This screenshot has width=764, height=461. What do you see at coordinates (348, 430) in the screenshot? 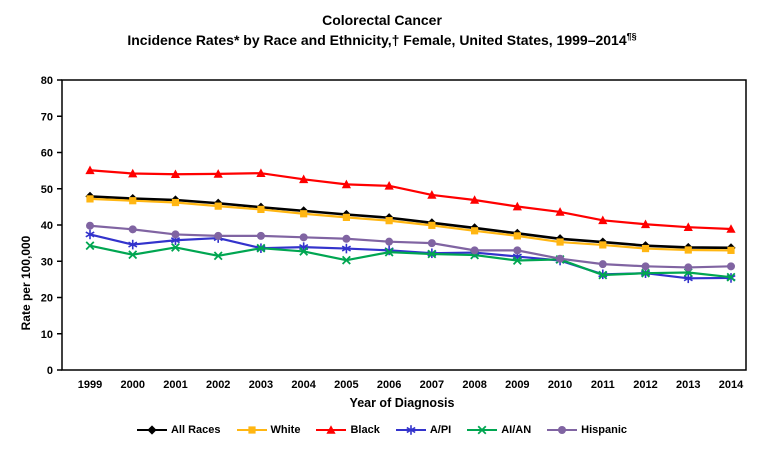
I see `legend-item-black: Black` at bounding box center [348, 430].